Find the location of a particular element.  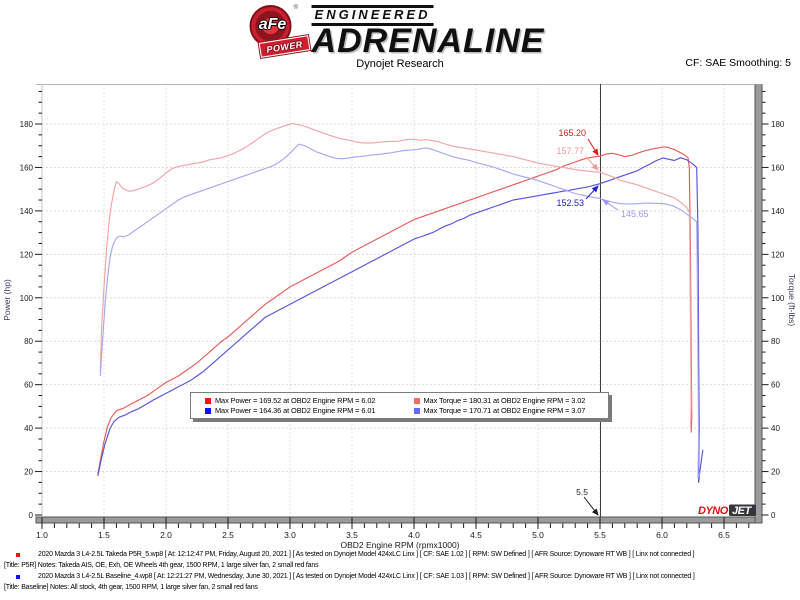

svg-text: 2.5 is located at coordinates (228, 535).